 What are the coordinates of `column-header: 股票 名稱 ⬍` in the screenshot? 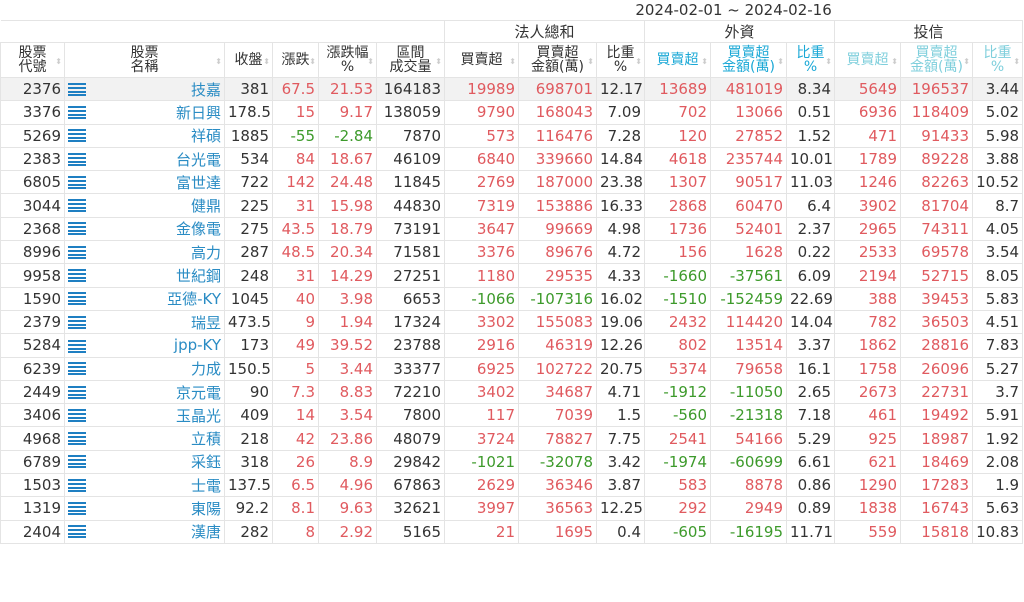 It's located at (144, 60).